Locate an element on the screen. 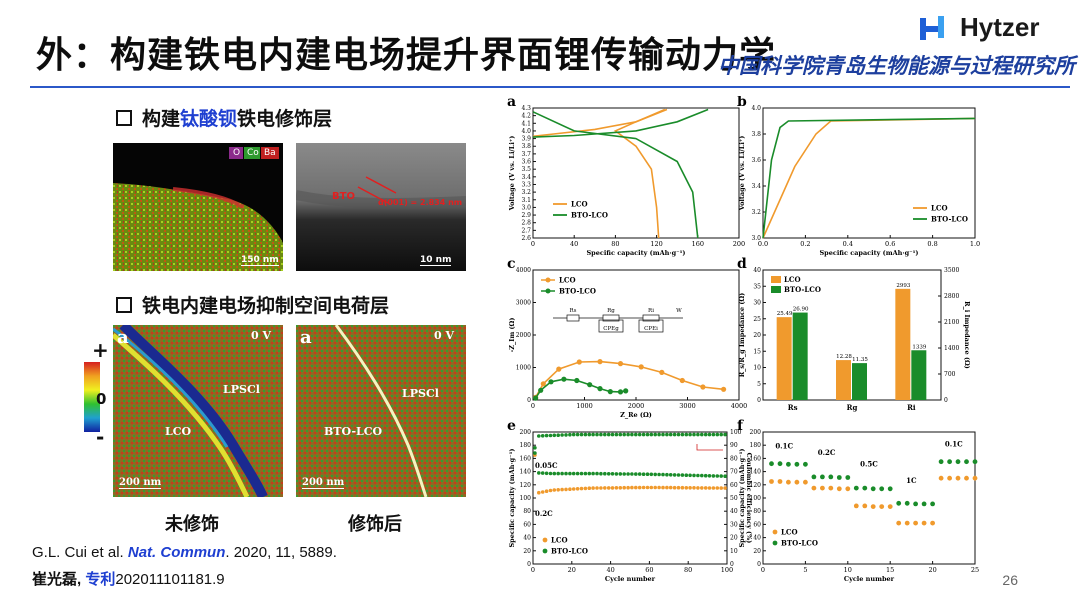  y-right-tick-label: 90 is located at coordinates (734, 445).